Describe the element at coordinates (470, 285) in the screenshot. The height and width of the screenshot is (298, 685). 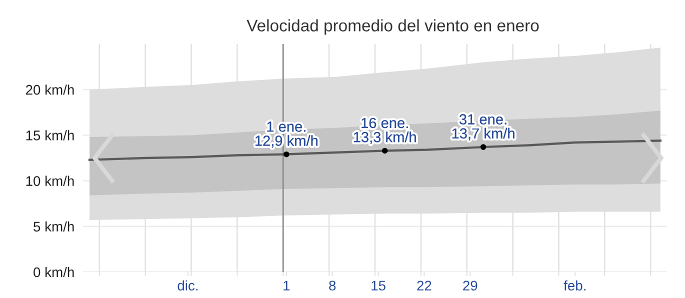
I see `x-tick-label: 29` at that location.